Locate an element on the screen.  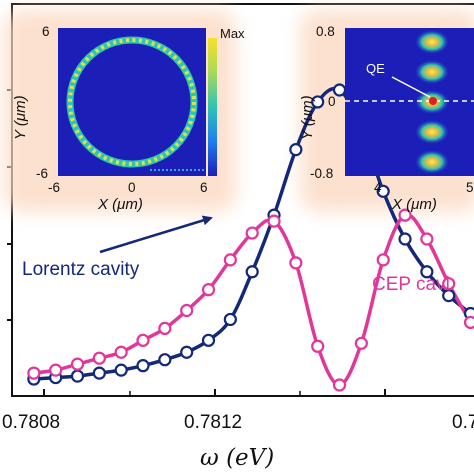
left-inset-xtick: -6 is located at coordinates (54, 187).